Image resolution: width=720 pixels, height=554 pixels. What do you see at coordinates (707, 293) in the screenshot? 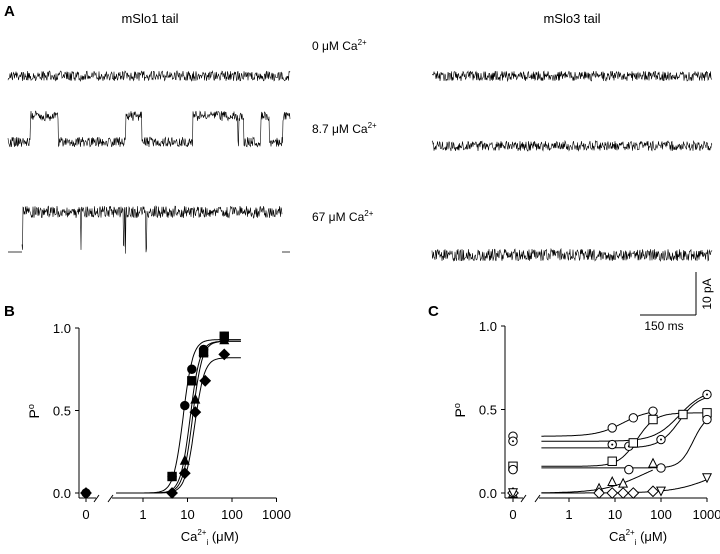
I see `scale-current: 10 pA` at bounding box center [707, 293].